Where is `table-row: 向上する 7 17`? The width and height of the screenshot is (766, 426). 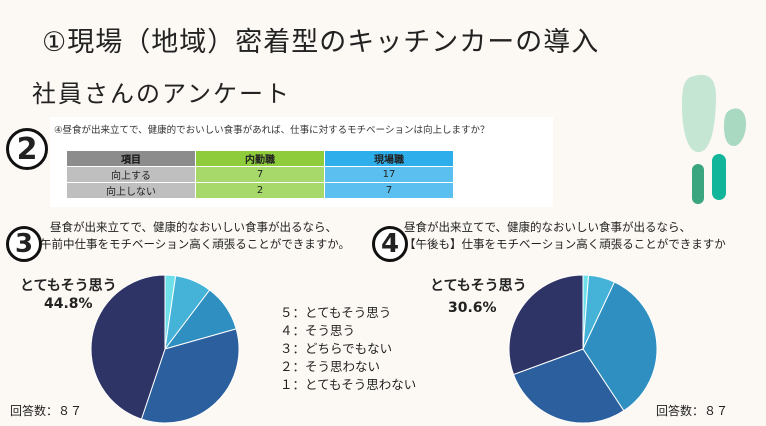 table-row: 向上する 7 17 is located at coordinates (260, 174).